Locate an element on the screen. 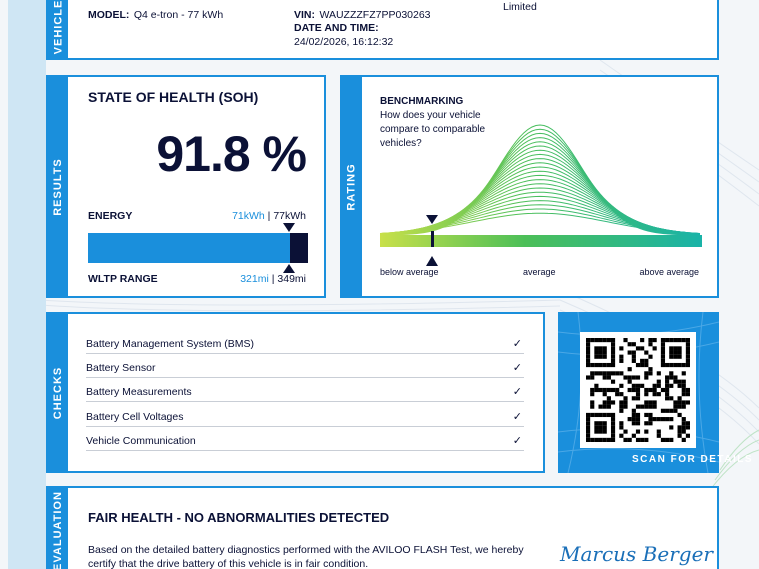  check-label: Vehicle Communication is located at coordinates (141, 440).